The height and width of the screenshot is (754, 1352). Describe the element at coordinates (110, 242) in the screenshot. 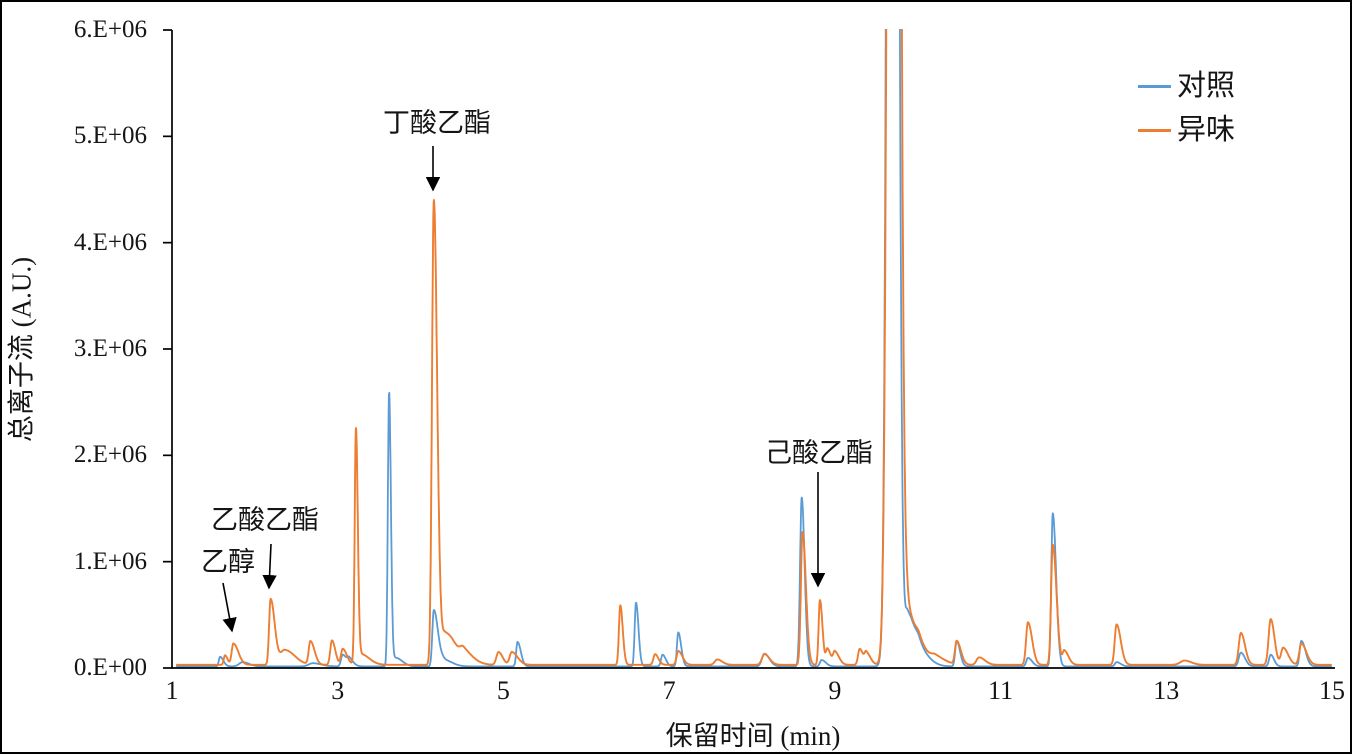

I see `y-axis-tick-label: 4.E+06` at that location.